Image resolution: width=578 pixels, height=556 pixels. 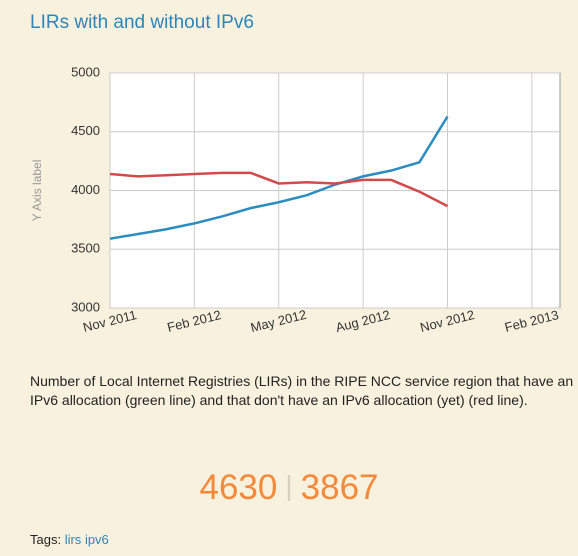 I want to click on x-tick-label: Feb 2013, so click(x=531, y=321).